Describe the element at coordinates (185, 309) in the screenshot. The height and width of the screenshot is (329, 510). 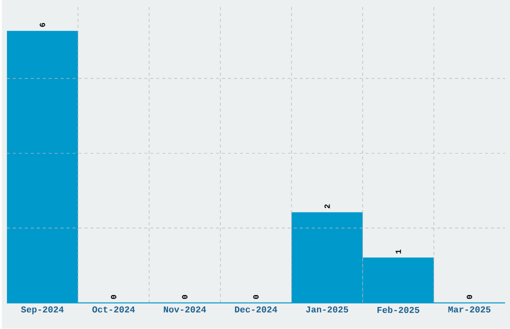
I see `x-tick-label: Nov-2024` at that location.